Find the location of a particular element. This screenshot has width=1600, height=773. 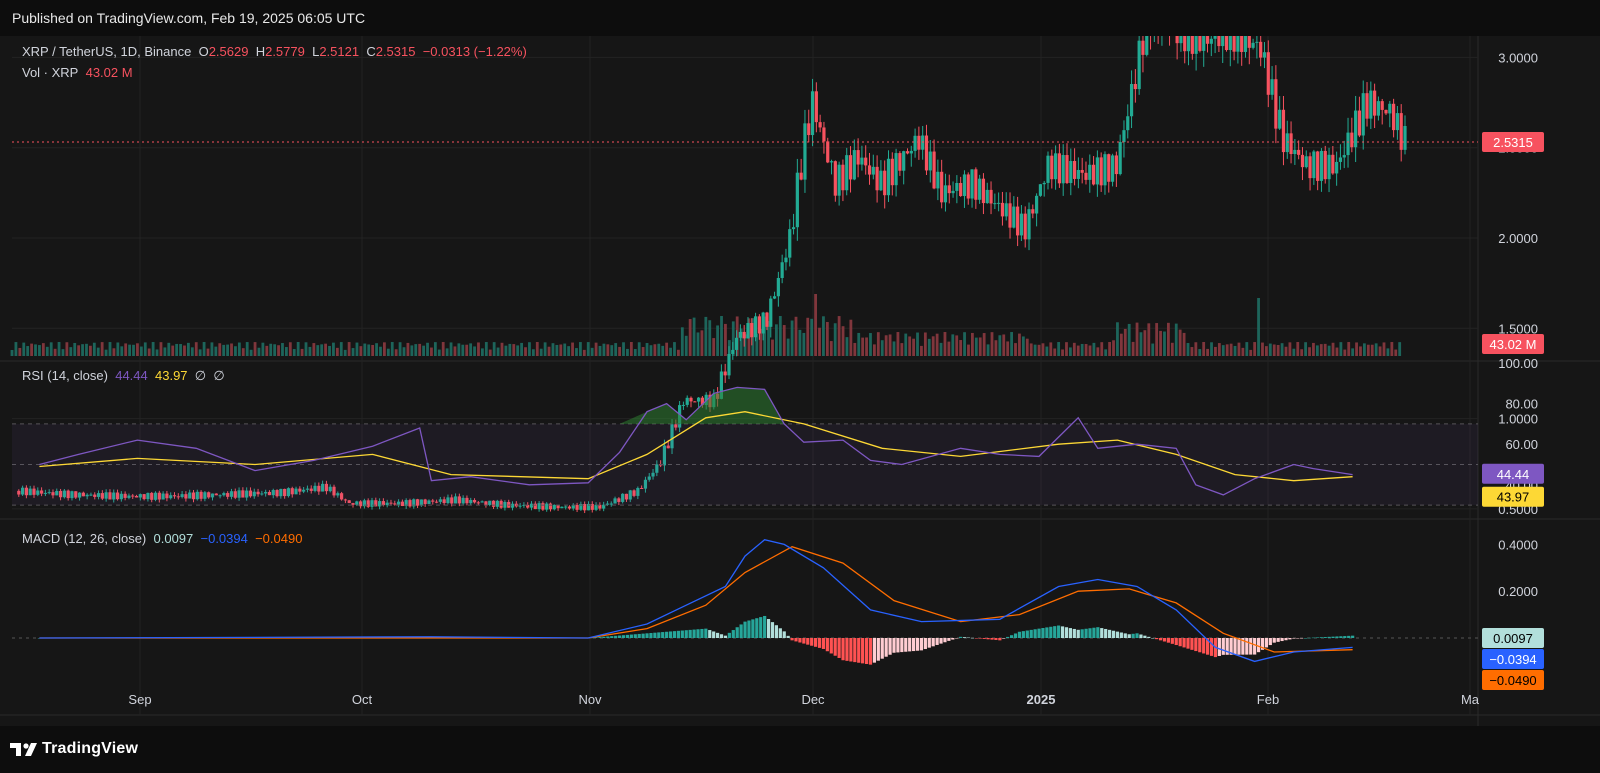

macd-badge: −0.0394 is located at coordinates (1512, 659).